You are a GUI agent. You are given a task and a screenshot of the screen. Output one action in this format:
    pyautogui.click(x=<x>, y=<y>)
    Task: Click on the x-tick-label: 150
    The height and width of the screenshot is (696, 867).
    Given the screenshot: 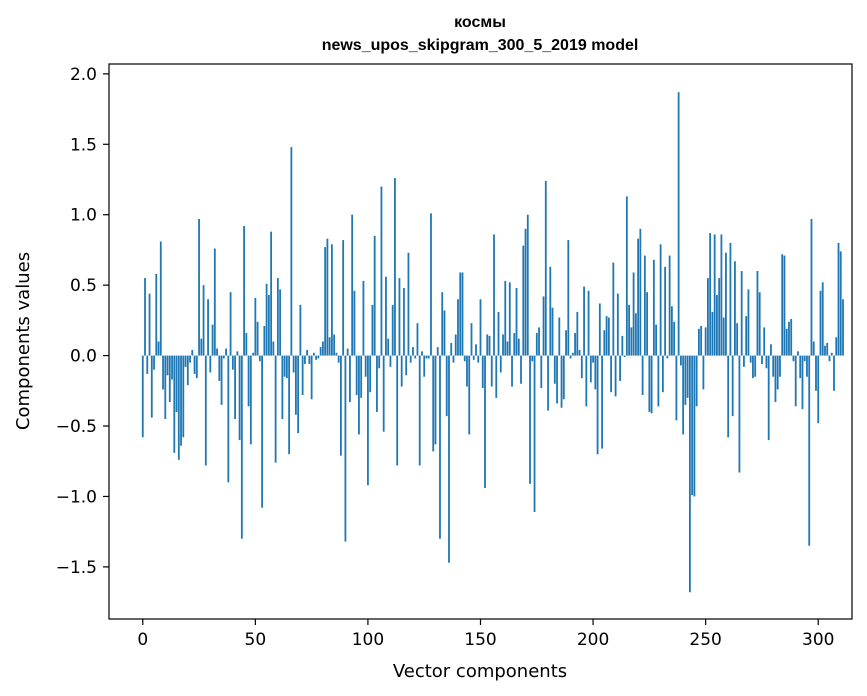 What is the action you would take?
    pyautogui.click(x=480, y=640)
    